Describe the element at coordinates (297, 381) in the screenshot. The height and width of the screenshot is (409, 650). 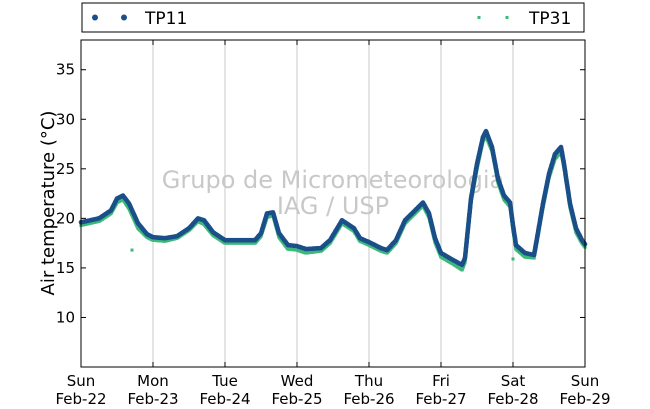
I see `x-tick-label-day: Wed` at that location.